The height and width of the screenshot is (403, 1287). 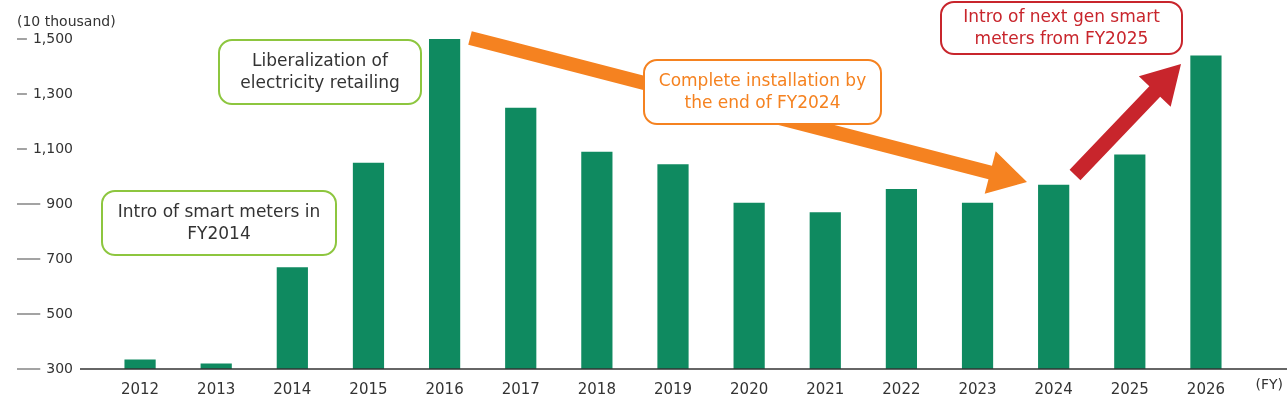 I want to click on y-tick-label: 500, so click(x=59, y=312).